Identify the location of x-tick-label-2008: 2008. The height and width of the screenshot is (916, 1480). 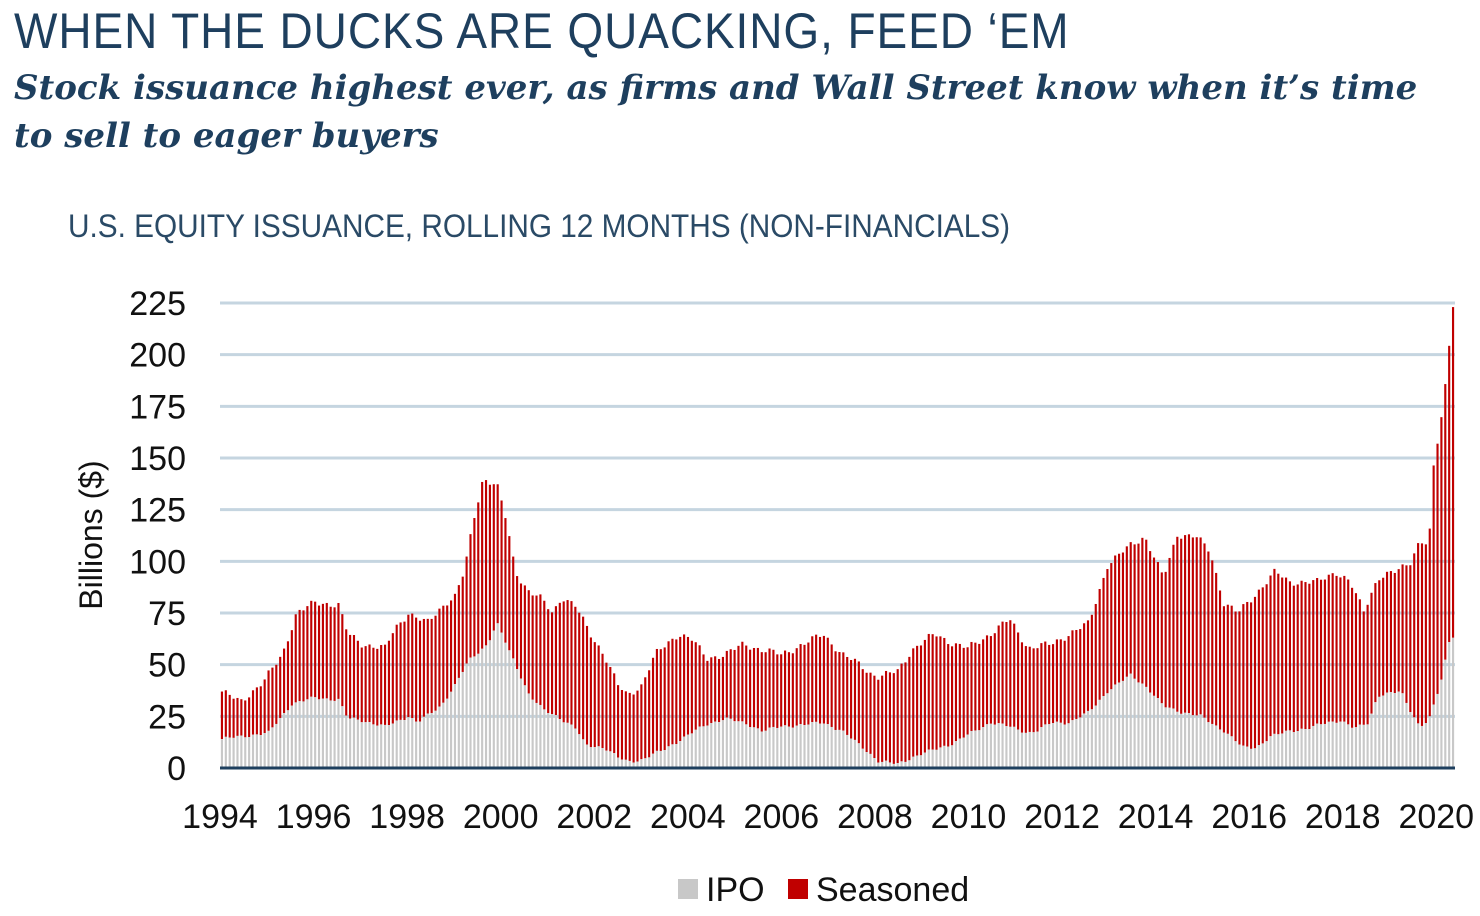
(875, 817).